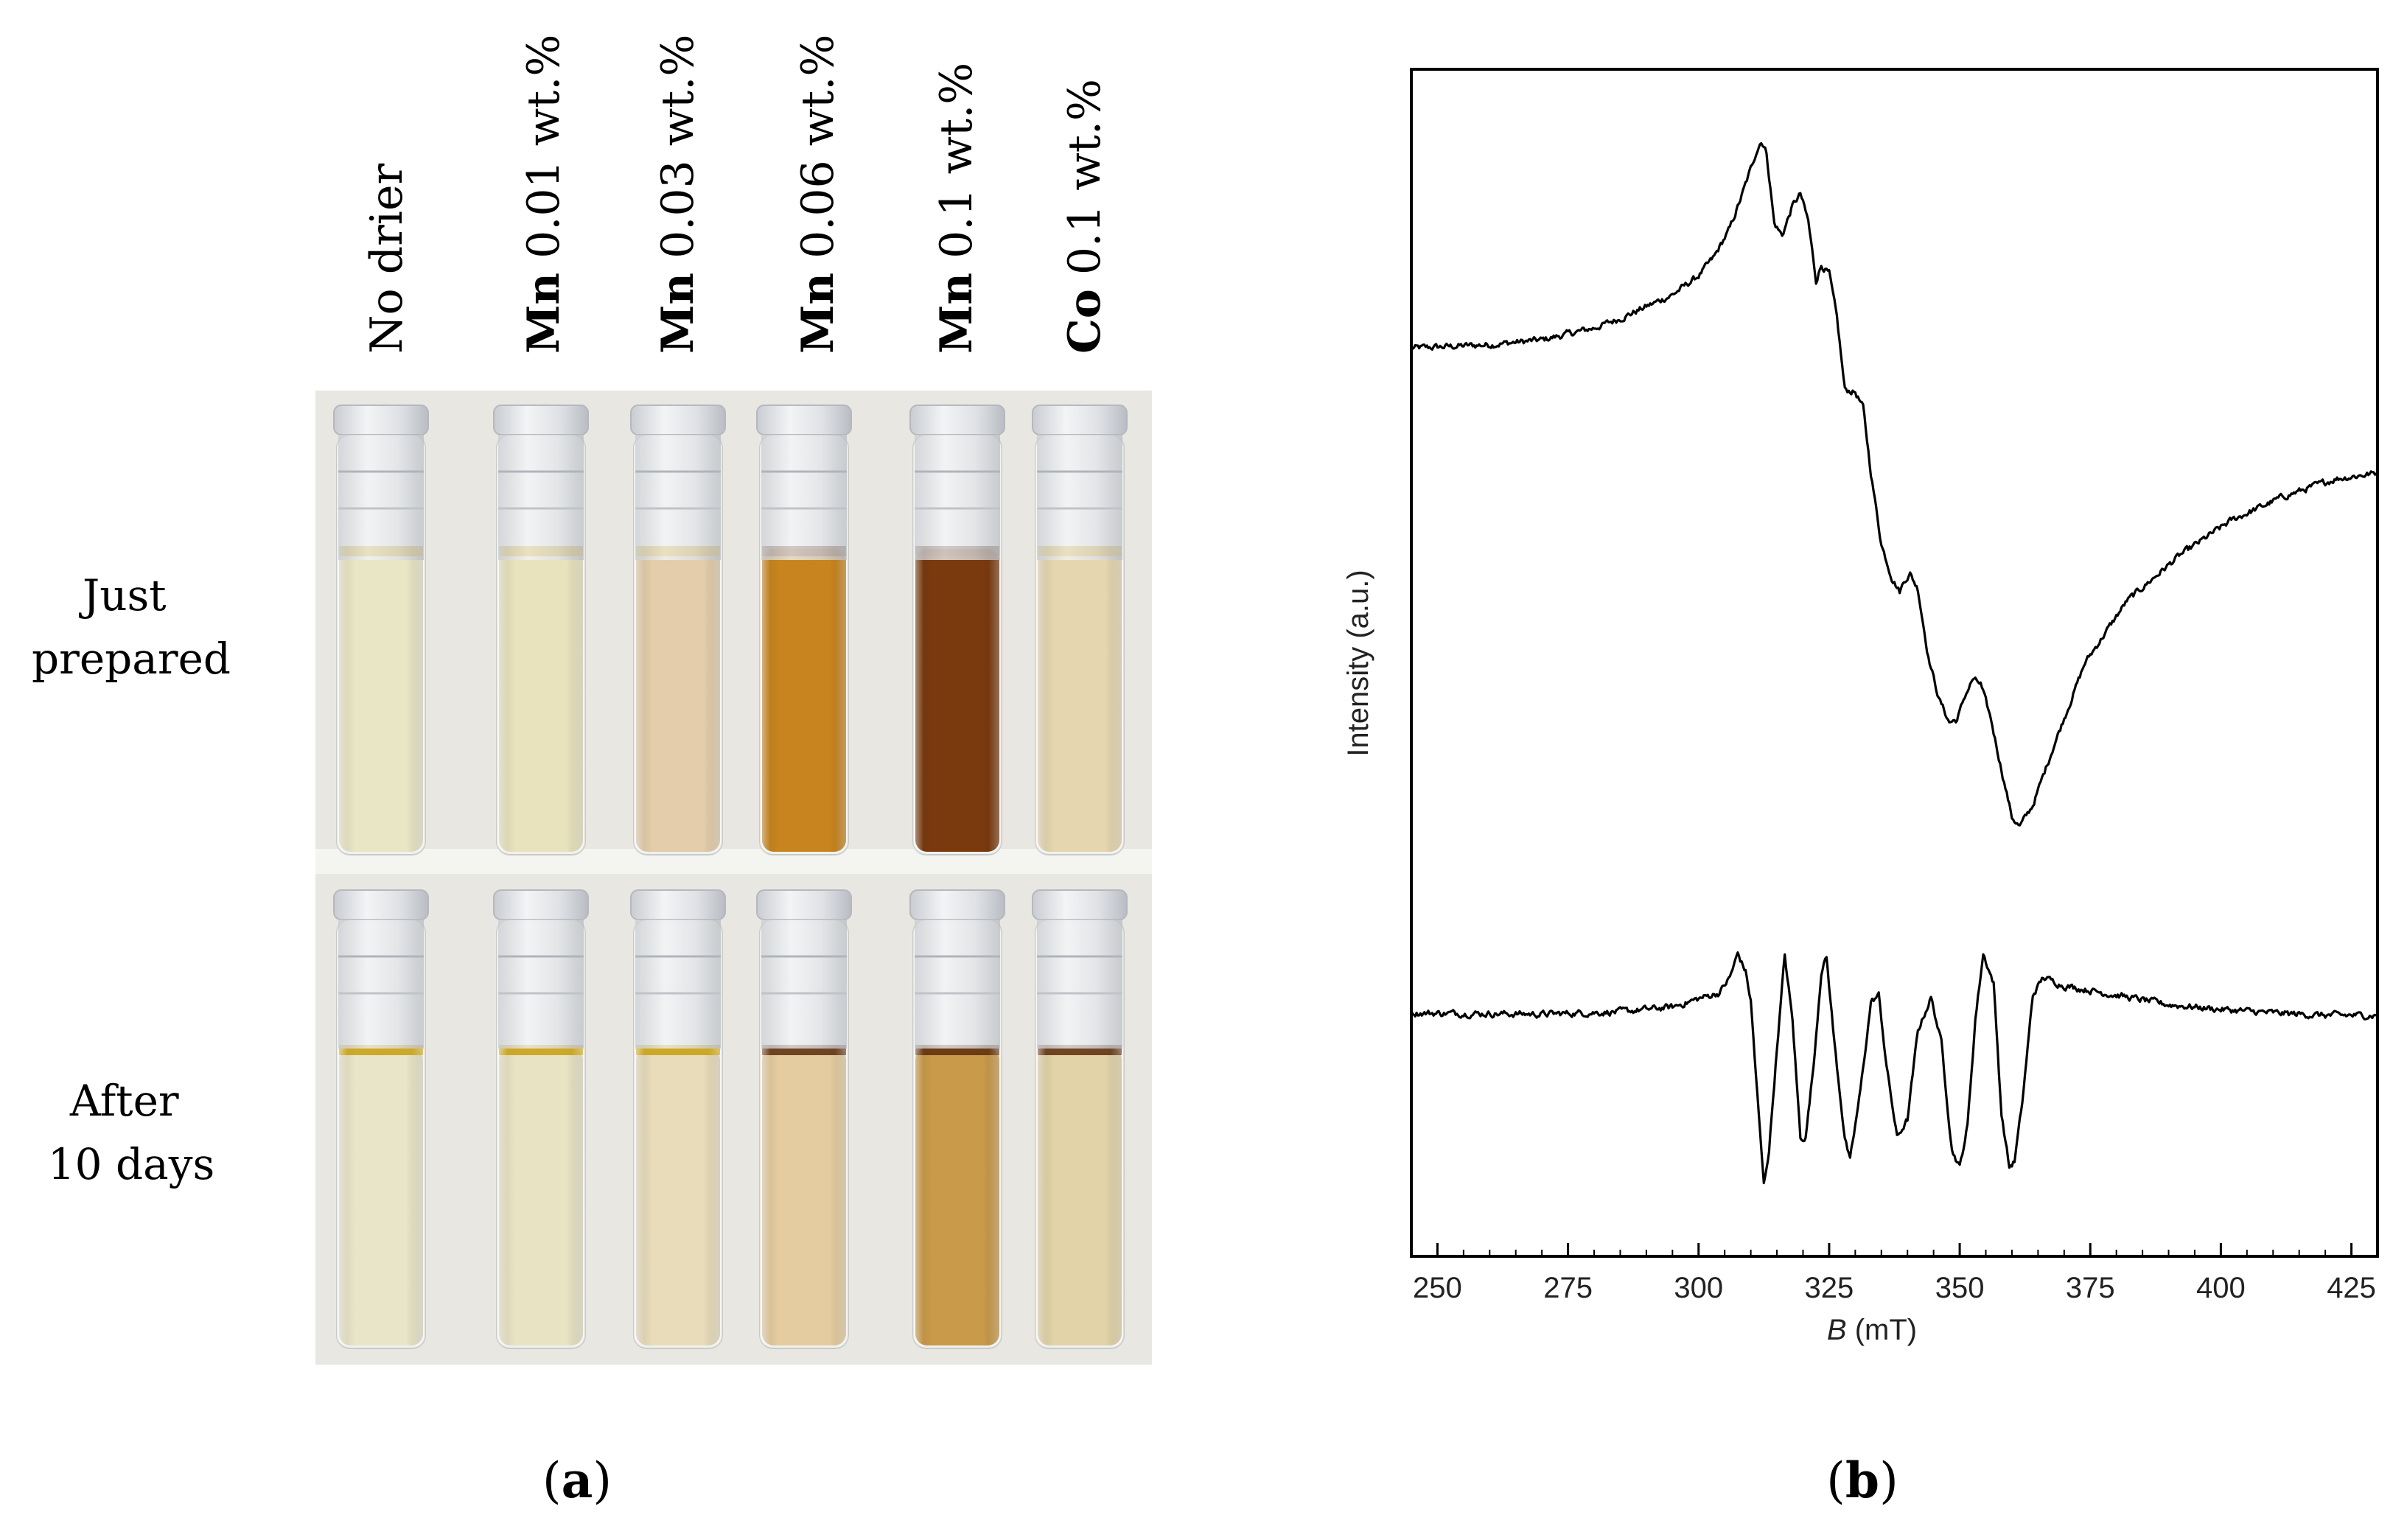  What do you see at coordinates (1894, 1253) in the screenshot?
I see `x-axis-minor-ticks` at bounding box center [1894, 1253].